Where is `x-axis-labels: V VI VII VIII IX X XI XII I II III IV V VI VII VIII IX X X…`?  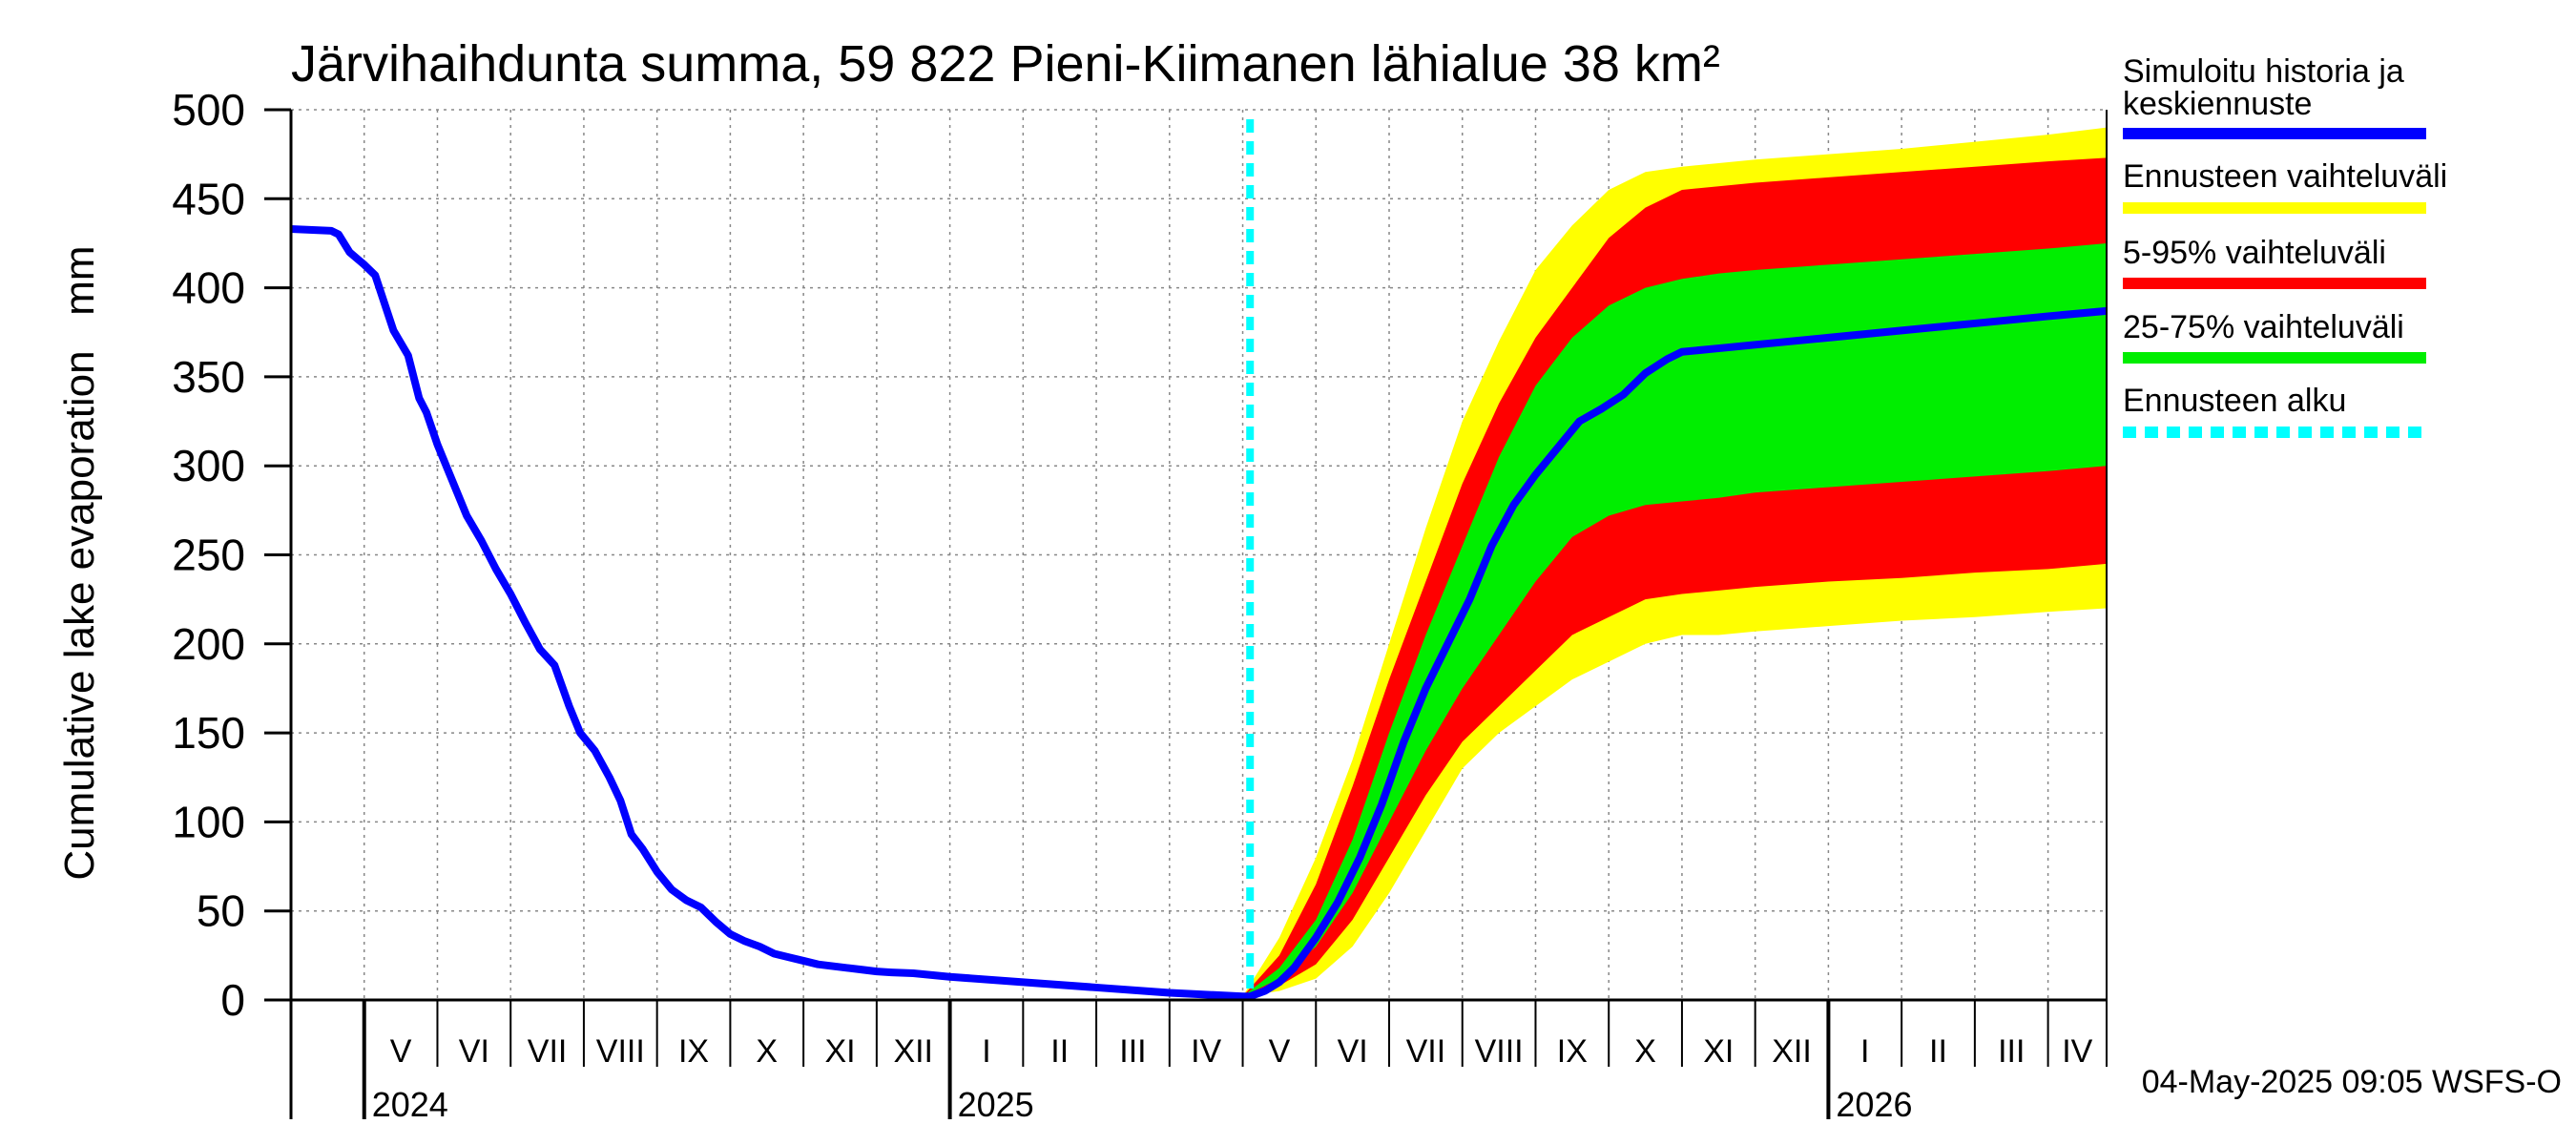
x-axis-labels: V VI VII VIII IX X XI XII I II III IV V VI VII VIII IX X X… is located at coordinates (1232, 1078).